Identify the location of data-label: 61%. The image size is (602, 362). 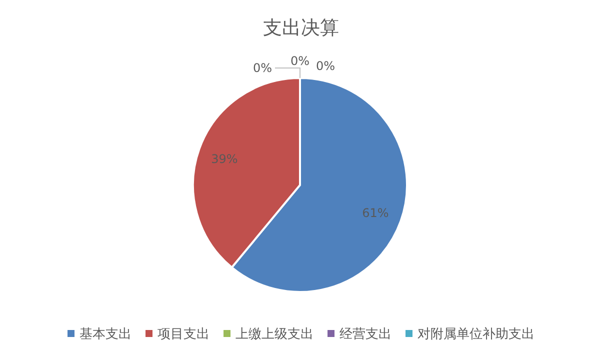
(375, 213).